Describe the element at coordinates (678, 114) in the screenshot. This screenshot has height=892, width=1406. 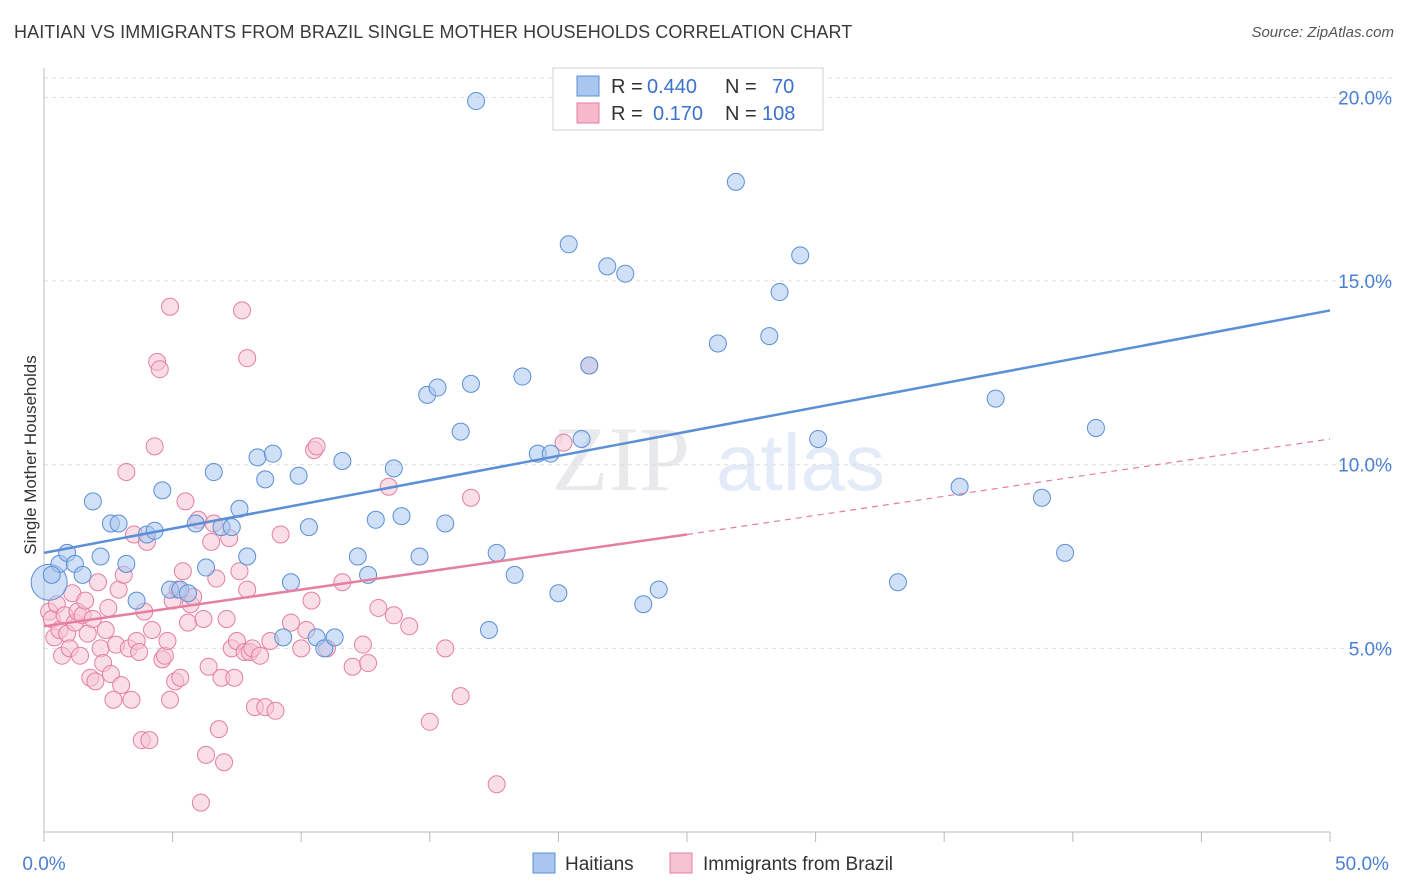
I see `legend-r-value-2: 0.170` at that location.